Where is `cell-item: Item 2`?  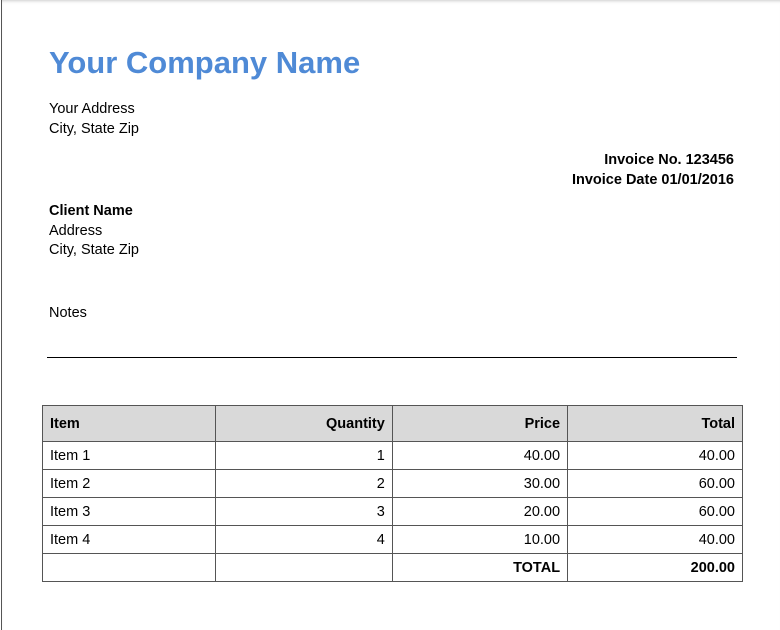
cell-item: Item 2 is located at coordinates (129, 483).